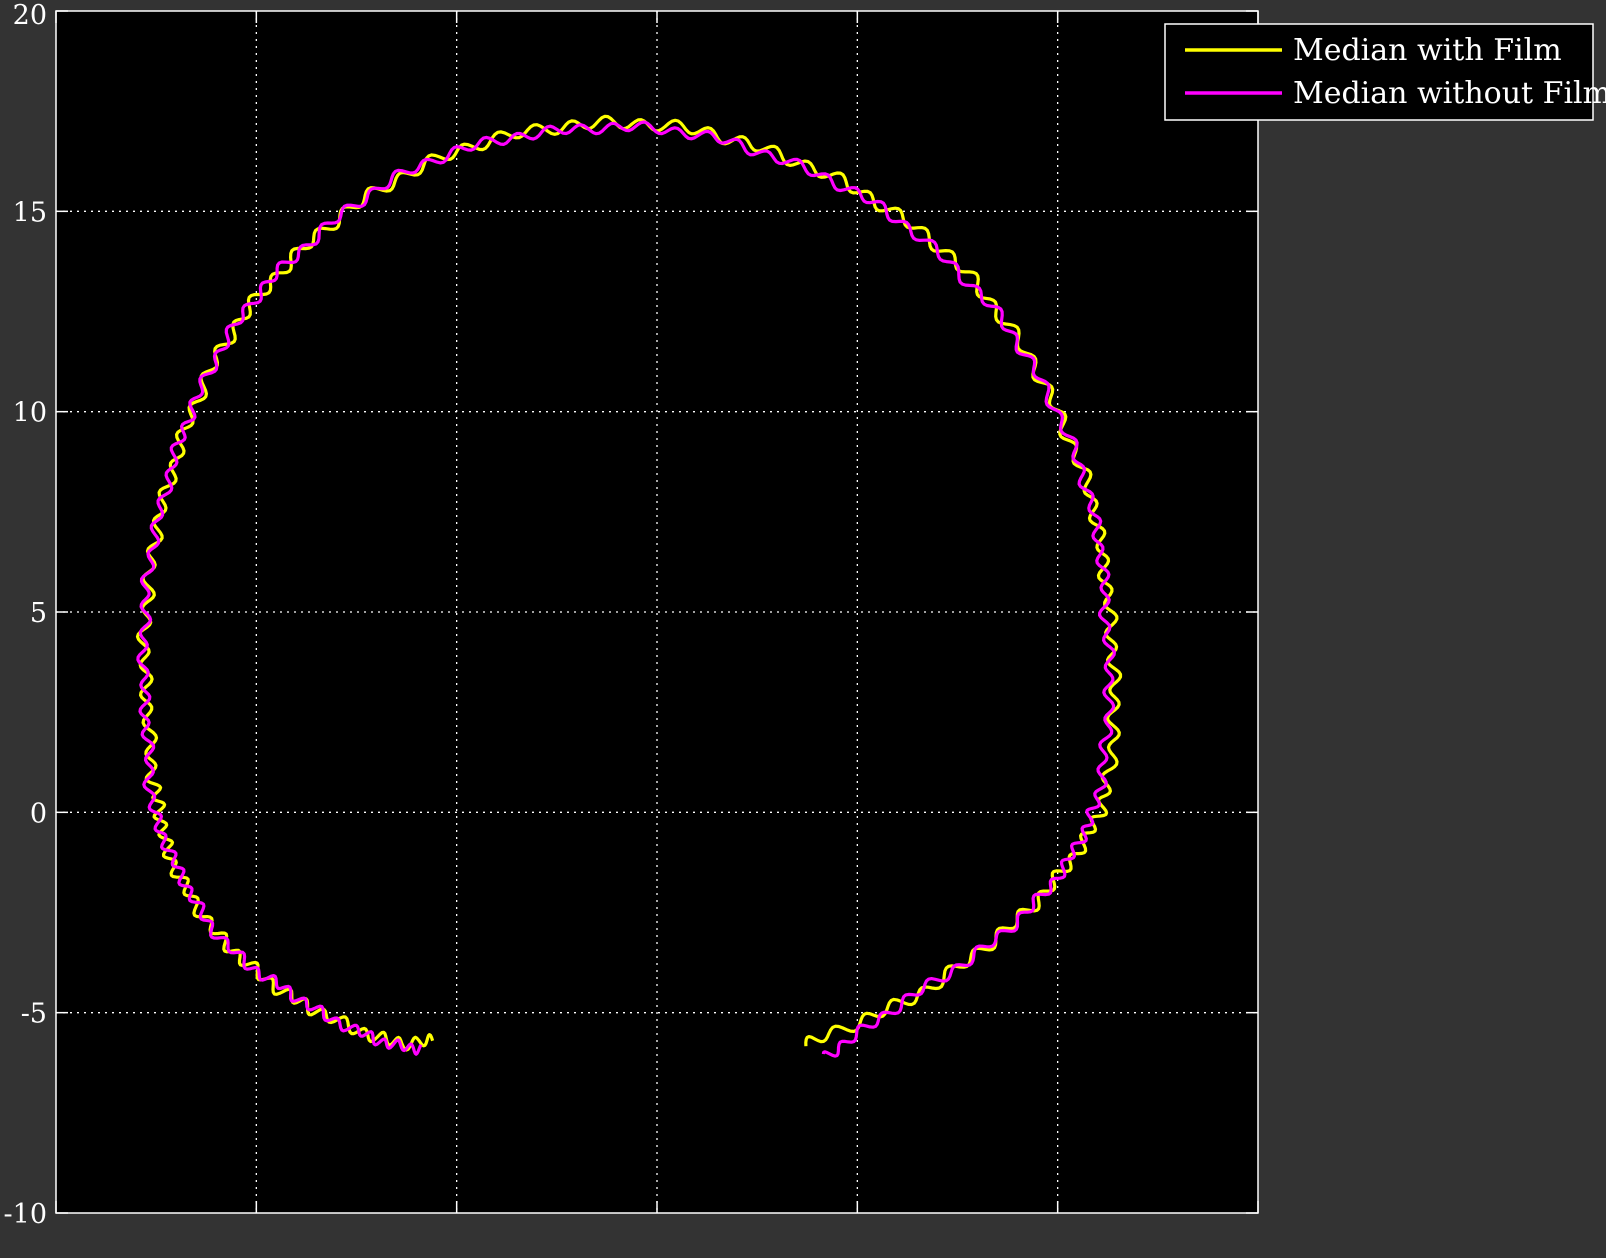 The image size is (1606, 1258). What do you see at coordinates (25, 1214) in the screenshot?
I see `y-tick-label: -10` at bounding box center [25, 1214].